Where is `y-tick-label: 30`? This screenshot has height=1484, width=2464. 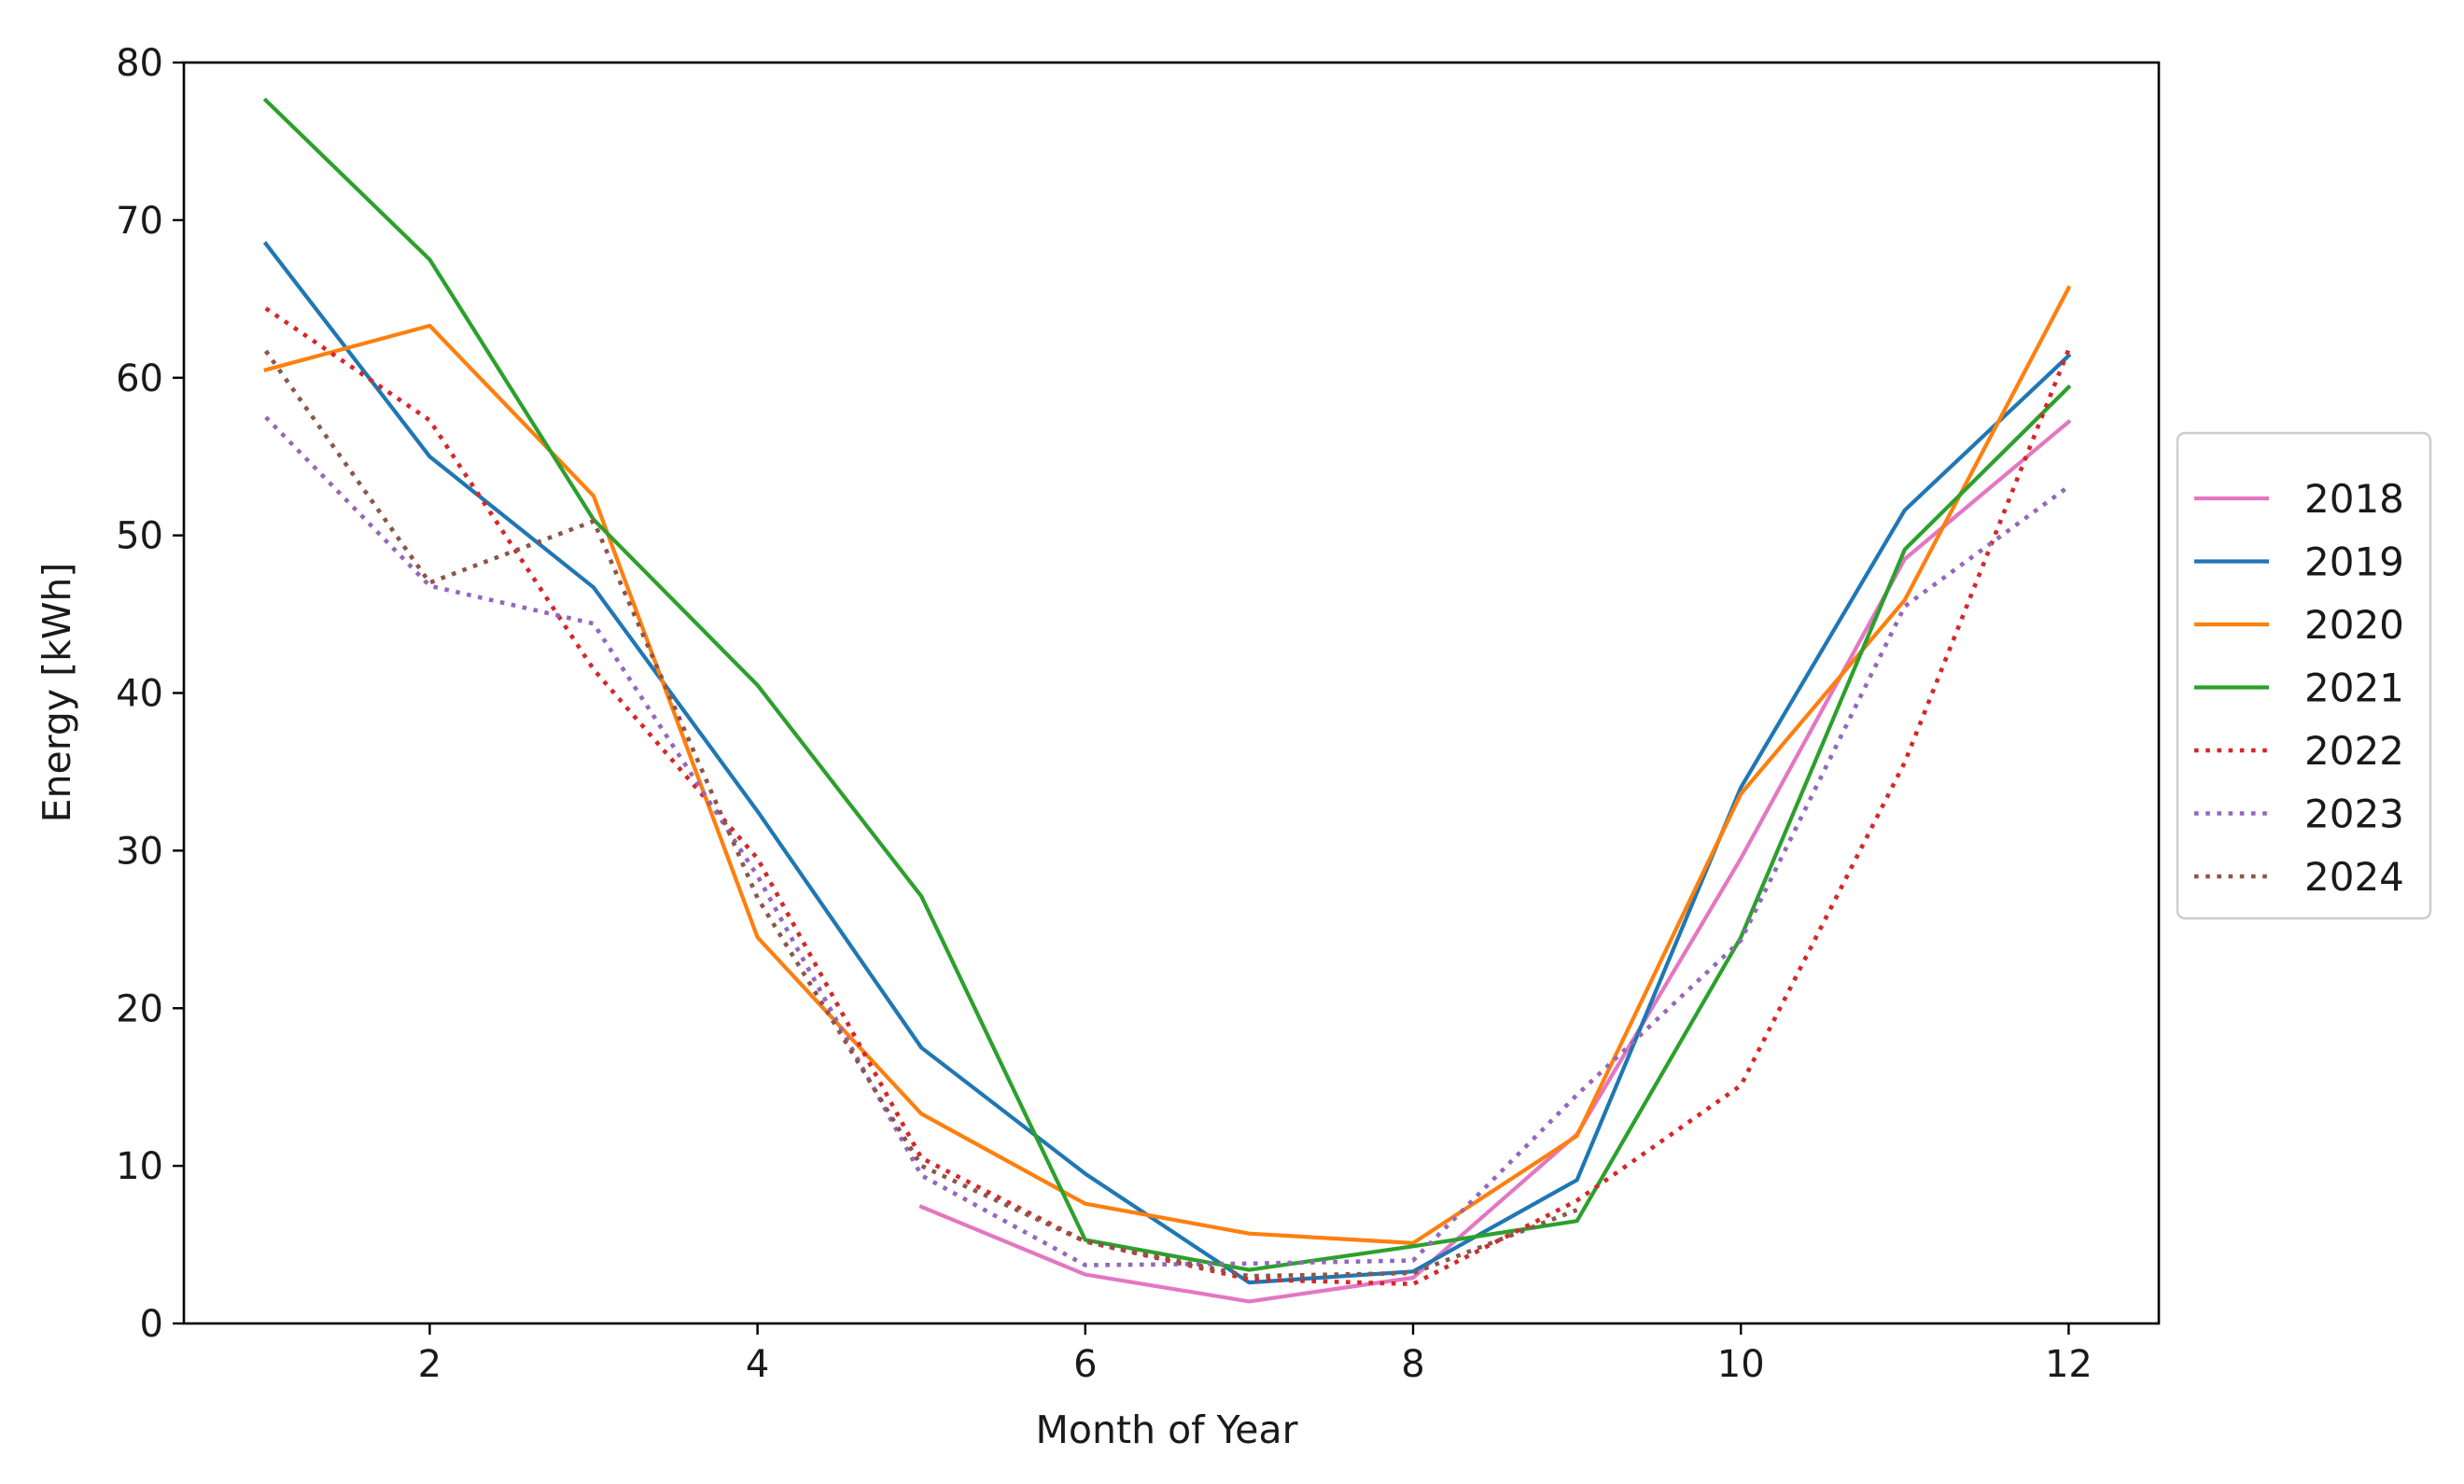 y-tick-label: 30 is located at coordinates (139, 851).